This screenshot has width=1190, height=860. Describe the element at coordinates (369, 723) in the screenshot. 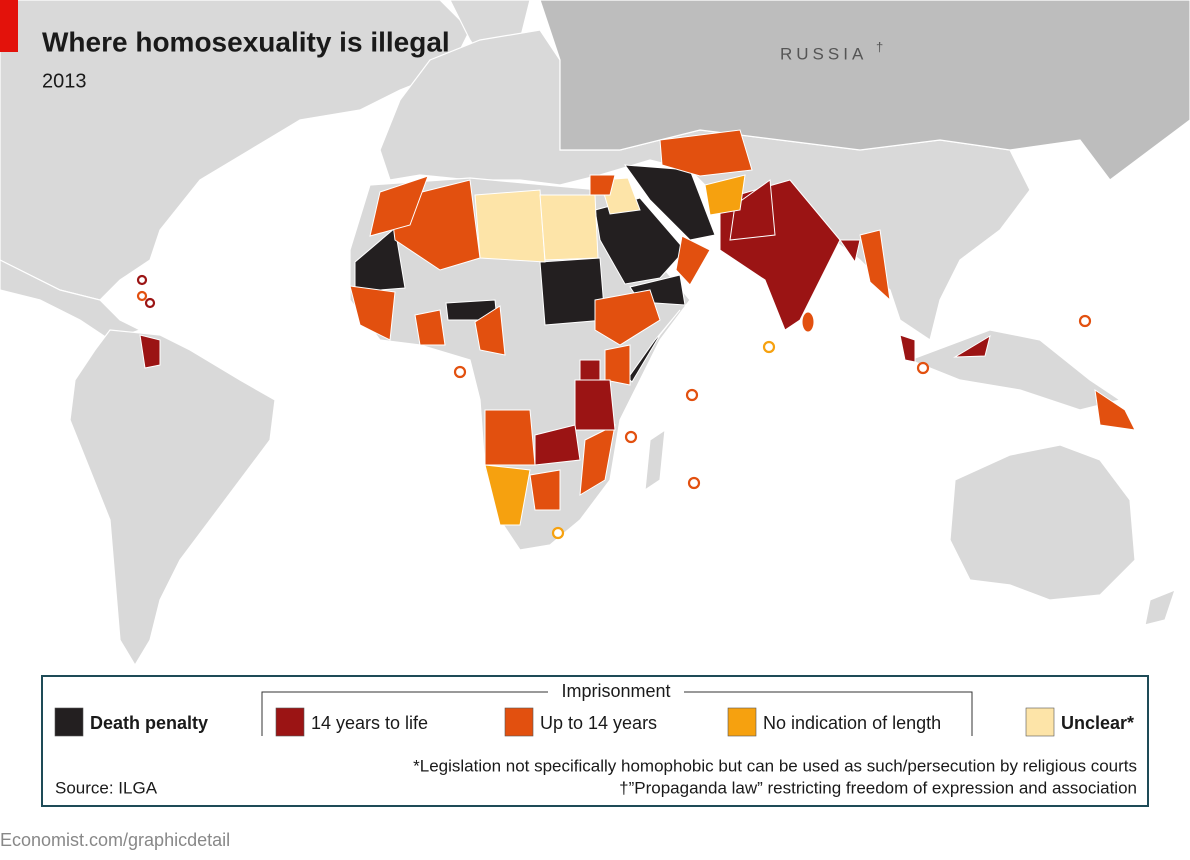

I see `legend-label: 14 years to life` at that location.